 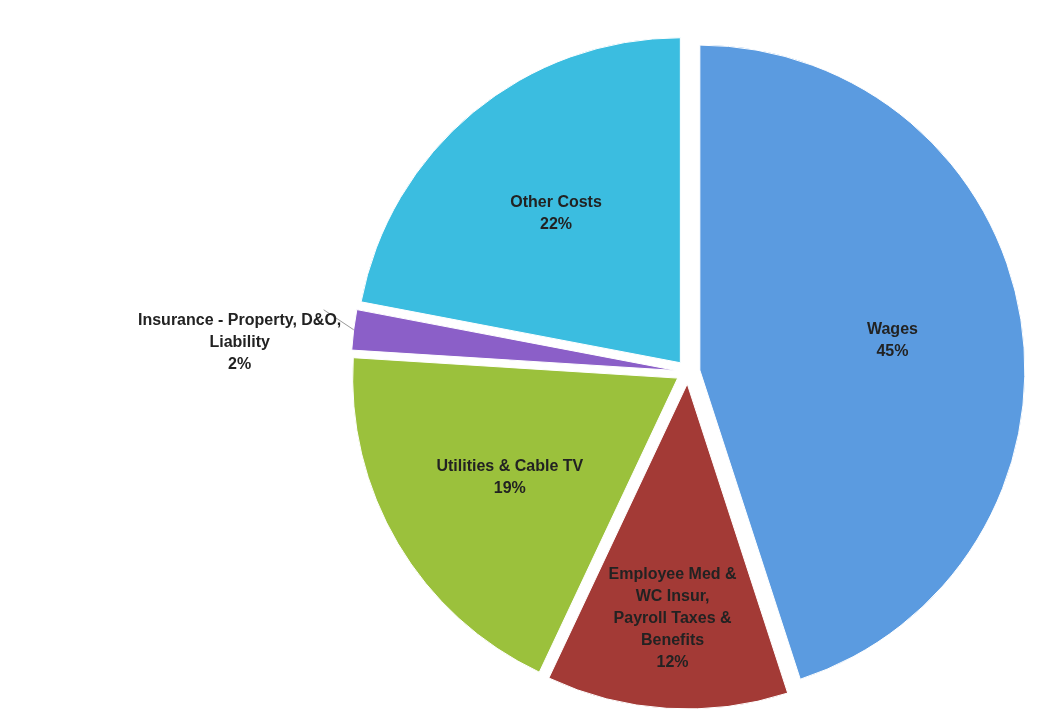 I want to click on slice-label: Insurance - Property, D&O, Liability, so click(x=240, y=330).